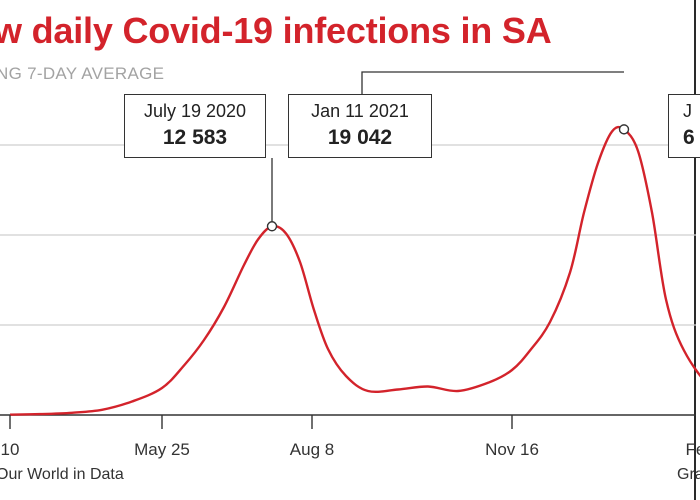 The image size is (700, 500). Describe the element at coordinates (360, 137) in the screenshot. I see `callout-value: 19 042` at that location.